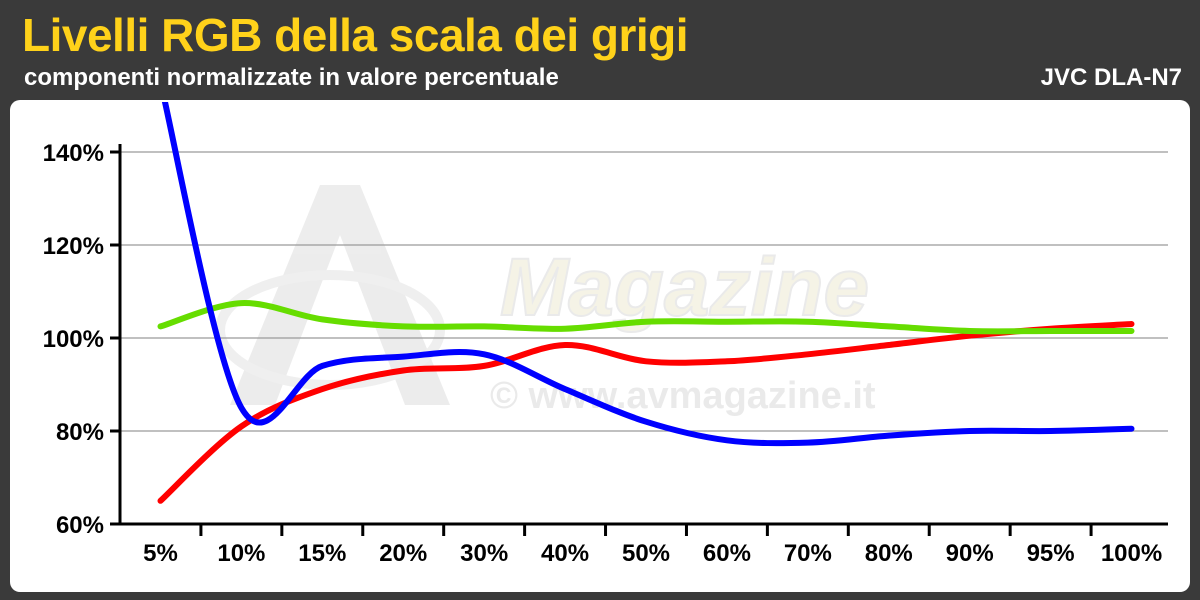 Image resolution: width=1200 pixels, height=600 pixels. What do you see at coordinates (646, 553) in the screenshot?
I see `x-tick-label: 50%` at bounding box center [646, 553].